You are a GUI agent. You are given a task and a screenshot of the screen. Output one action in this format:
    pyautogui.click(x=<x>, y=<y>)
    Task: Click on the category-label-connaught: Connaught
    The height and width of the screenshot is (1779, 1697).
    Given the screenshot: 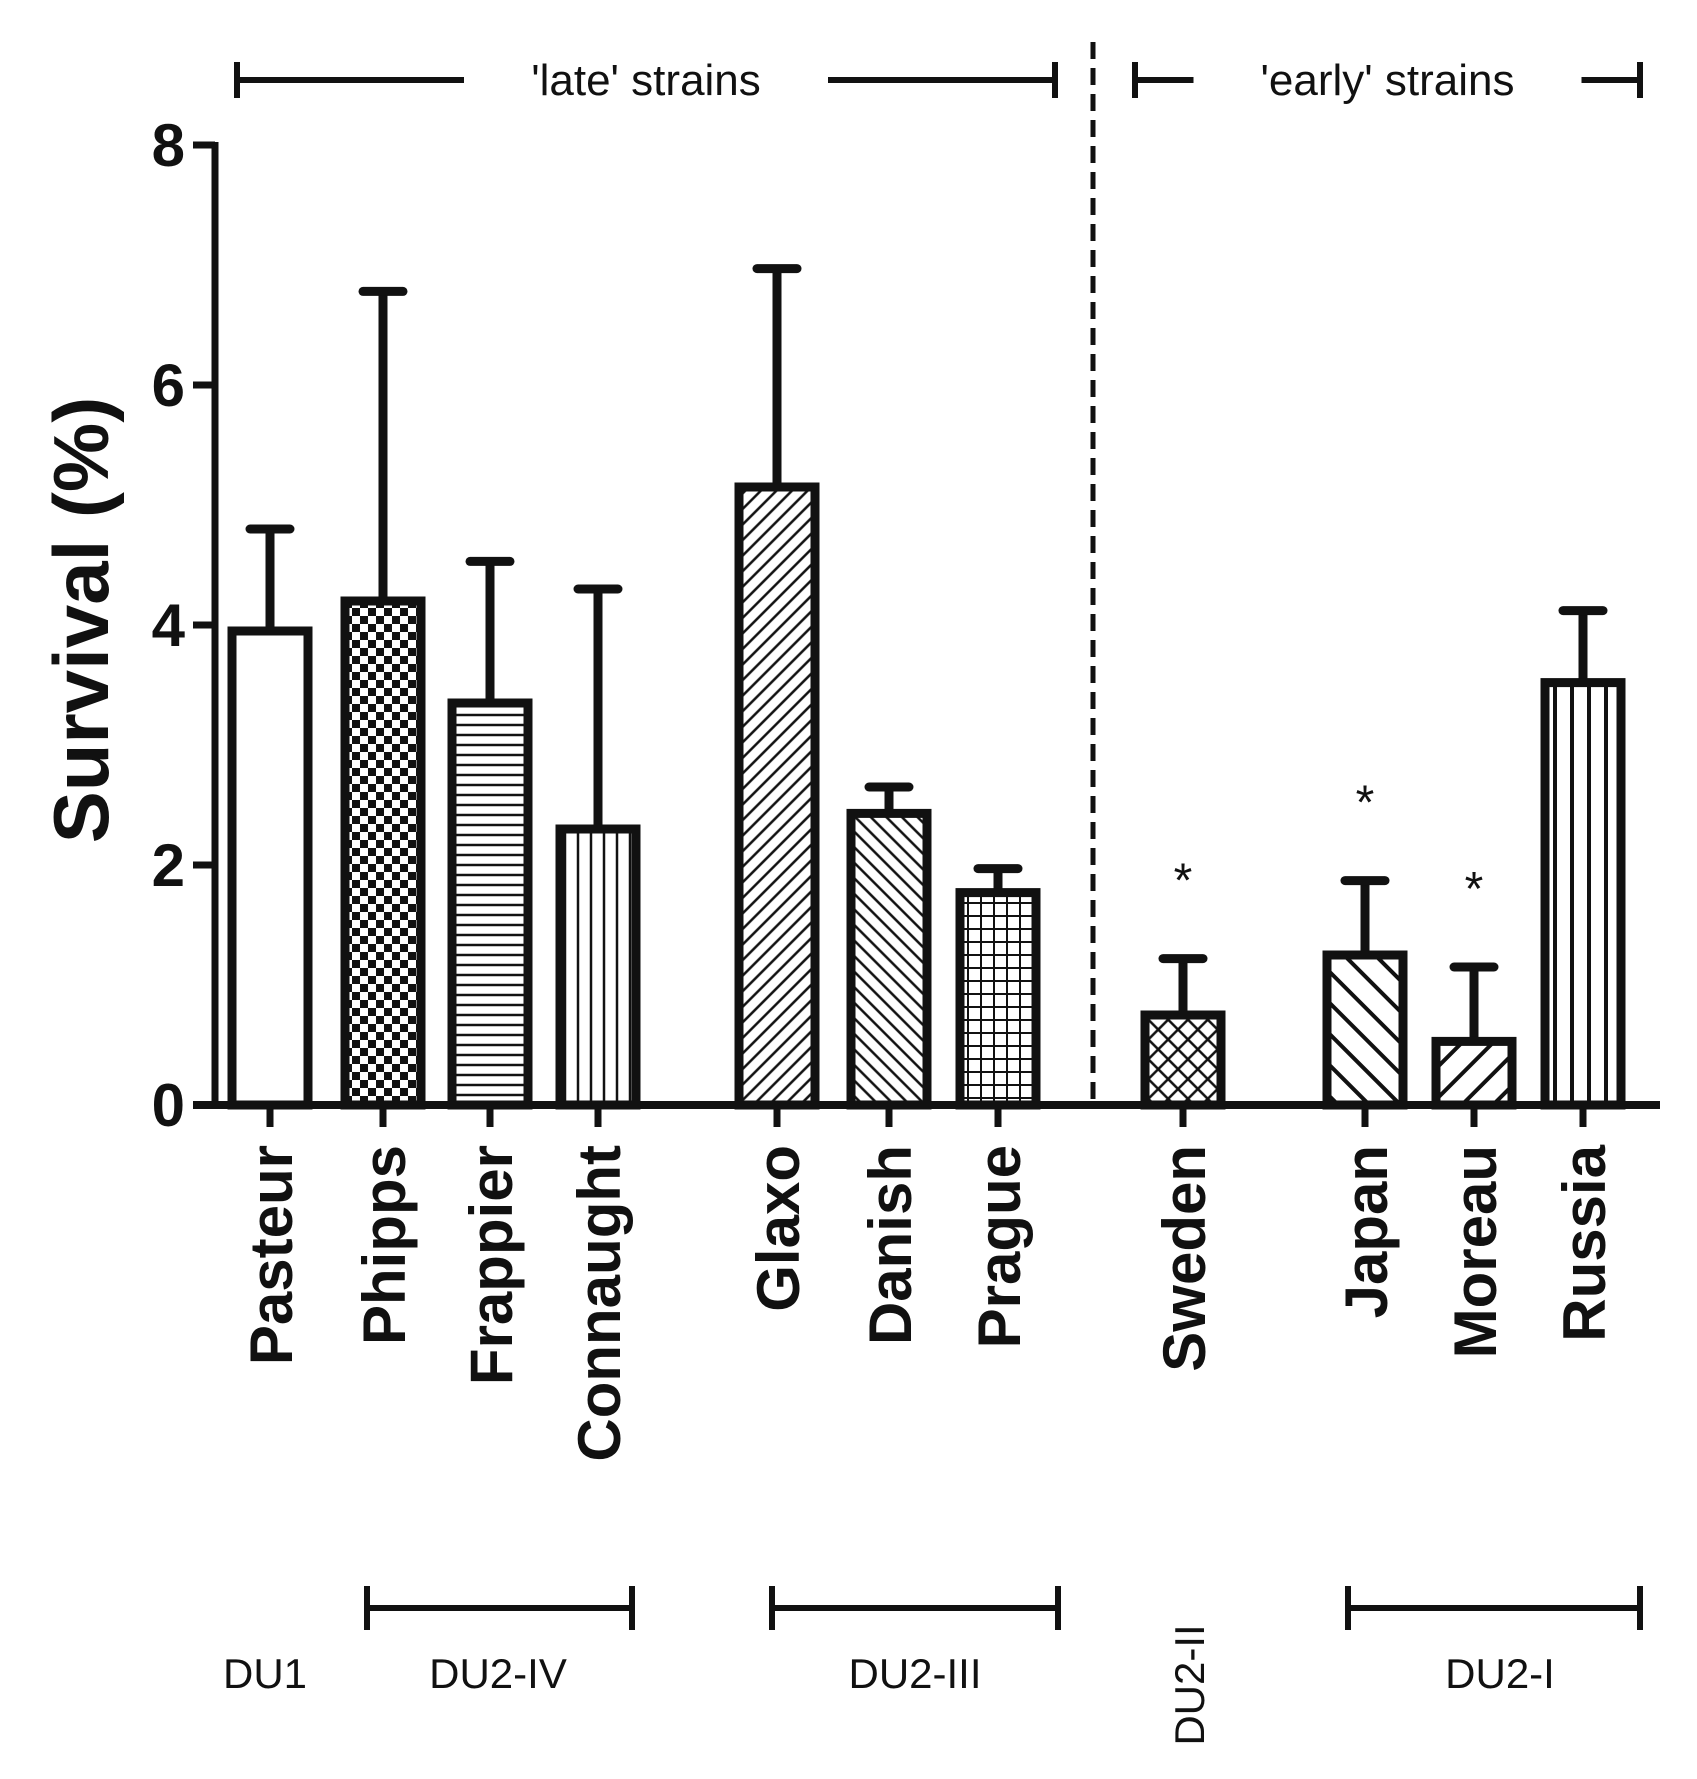 What is the action you would take?
    pyautogui.click(x=599, y=1303)
    